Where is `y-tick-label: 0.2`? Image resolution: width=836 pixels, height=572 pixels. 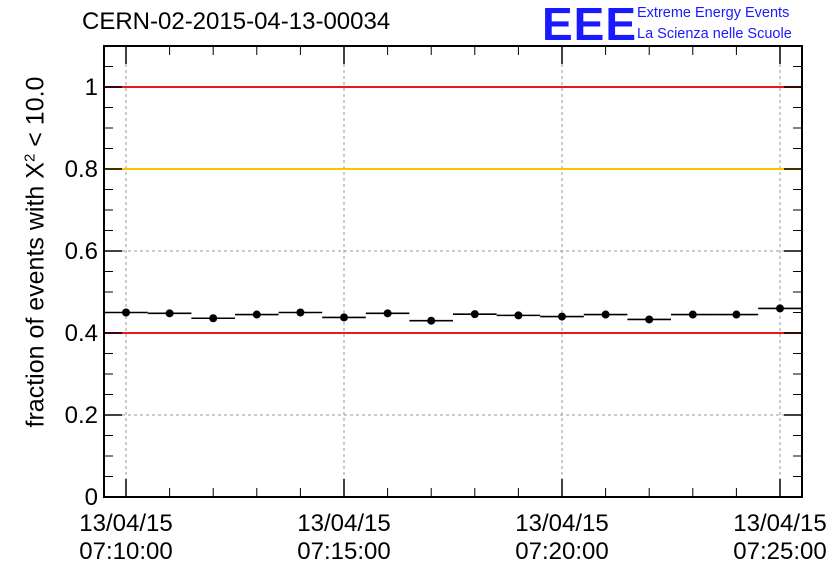
y-tick-label: 0.2 is located at coordinates (81, 415).